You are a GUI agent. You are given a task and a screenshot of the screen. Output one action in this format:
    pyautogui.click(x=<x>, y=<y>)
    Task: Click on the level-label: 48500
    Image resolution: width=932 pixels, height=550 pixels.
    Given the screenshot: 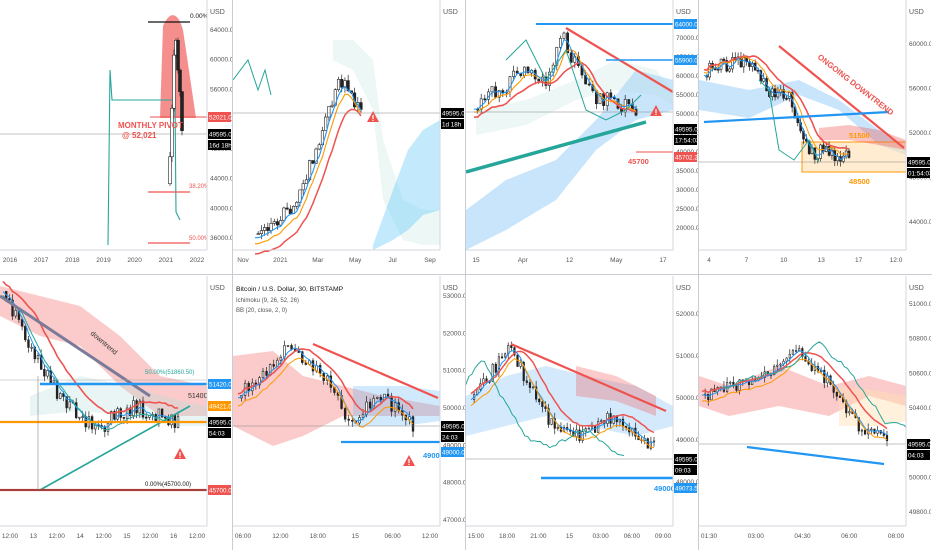 What is the action you would take?
    pyautogui.click(x=859, y=181)
    